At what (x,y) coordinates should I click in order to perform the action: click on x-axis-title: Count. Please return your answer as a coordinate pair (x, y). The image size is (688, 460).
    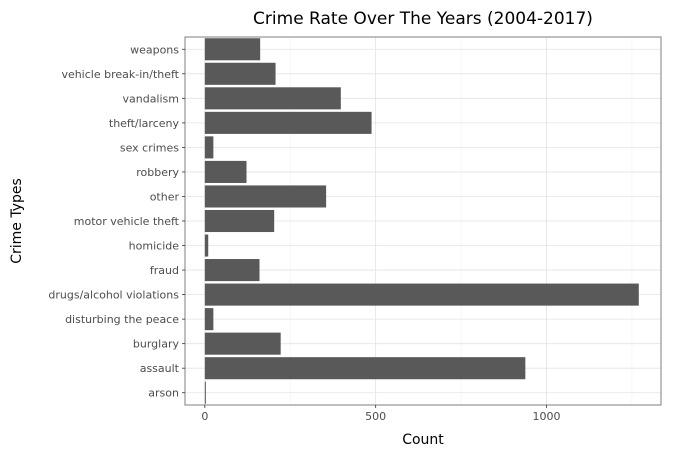
    Looking at the image, I should click on (423, 440).